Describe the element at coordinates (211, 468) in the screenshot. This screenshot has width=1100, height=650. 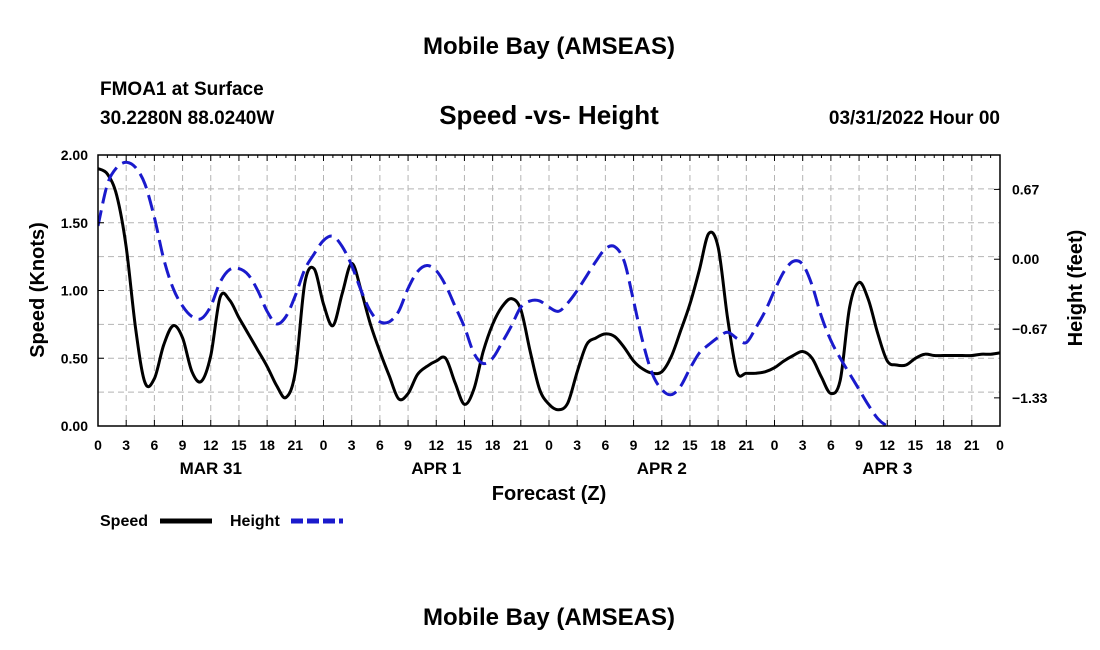
I see `day-label: MAR 31` at that location.